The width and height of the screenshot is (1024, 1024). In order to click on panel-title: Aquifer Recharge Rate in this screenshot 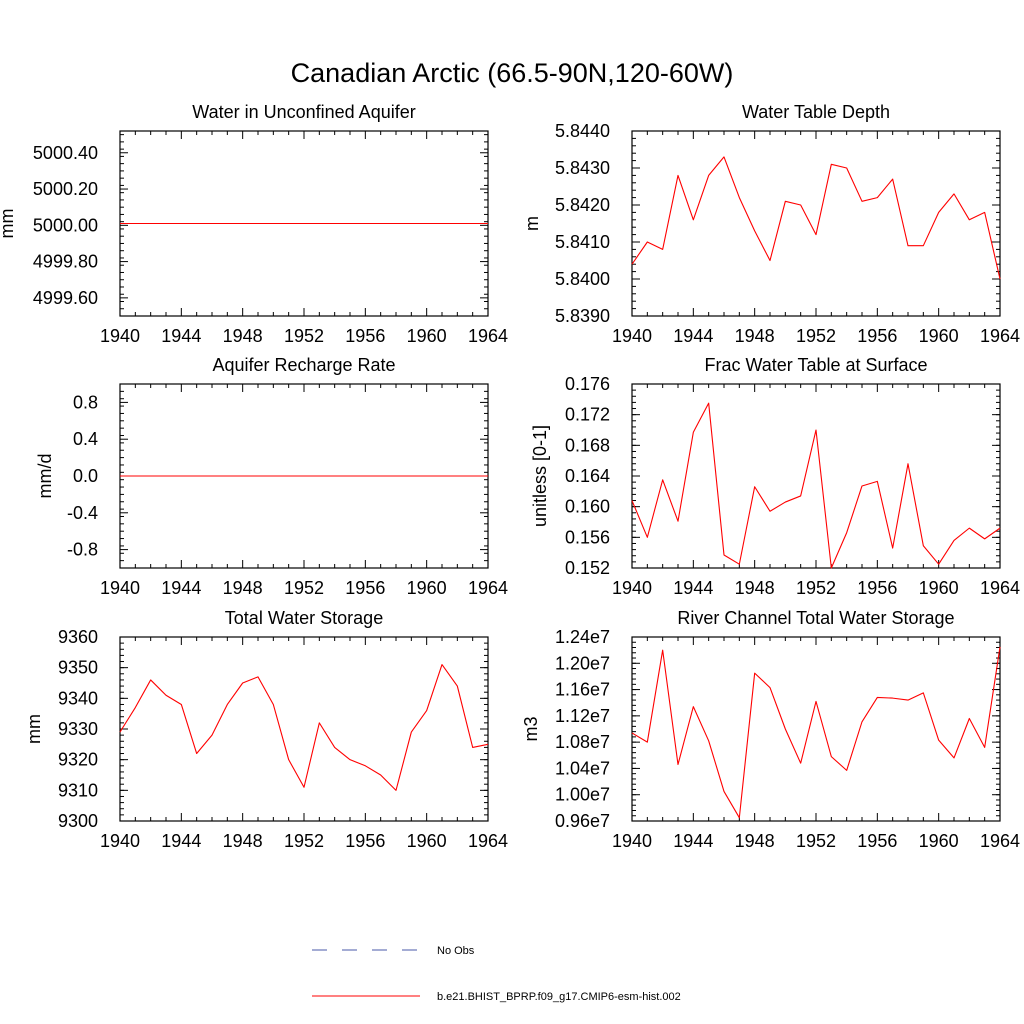, I will do `click(303, 365)`.